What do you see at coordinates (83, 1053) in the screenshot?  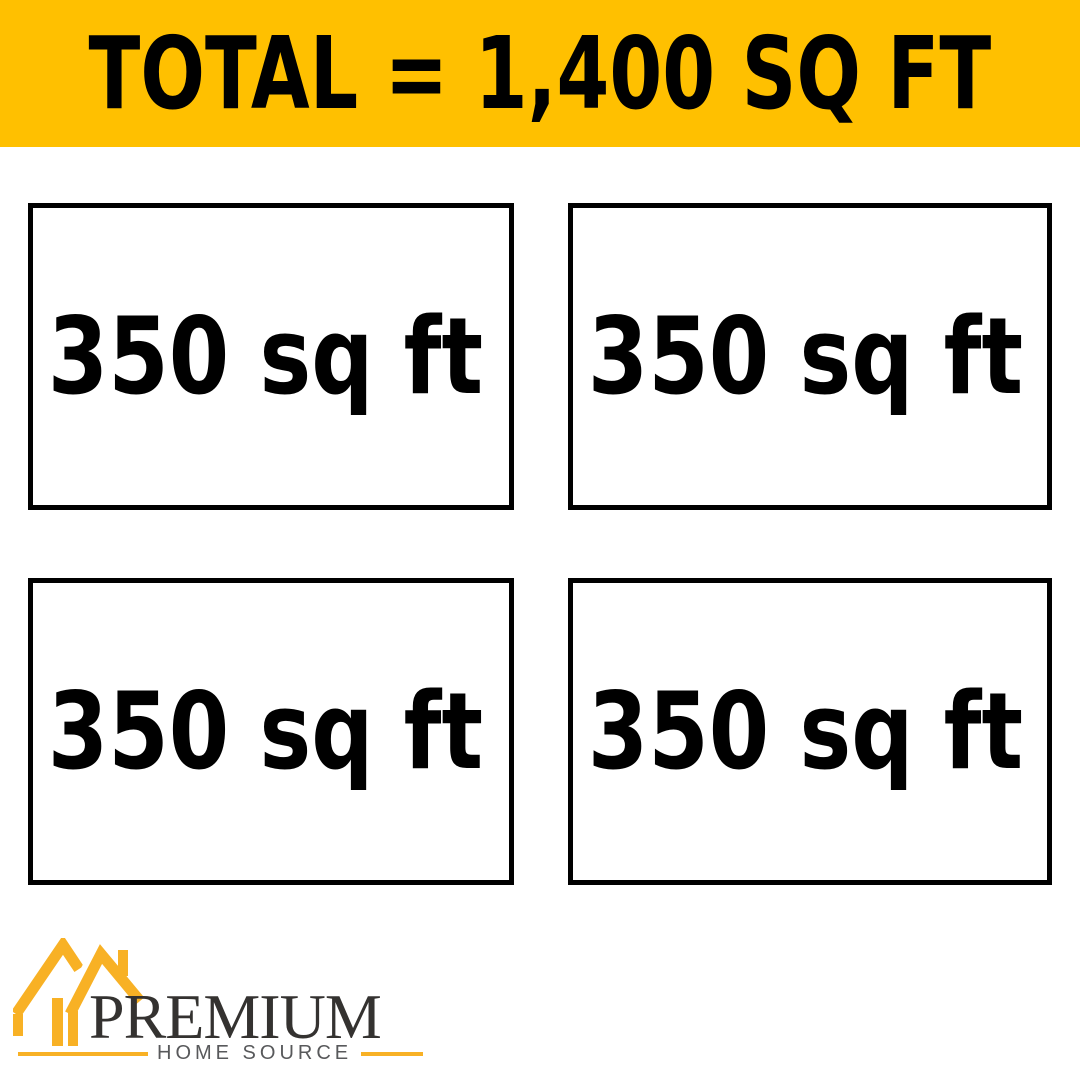 I see `tagline-rule-left` at bounding box center [83, 1053].